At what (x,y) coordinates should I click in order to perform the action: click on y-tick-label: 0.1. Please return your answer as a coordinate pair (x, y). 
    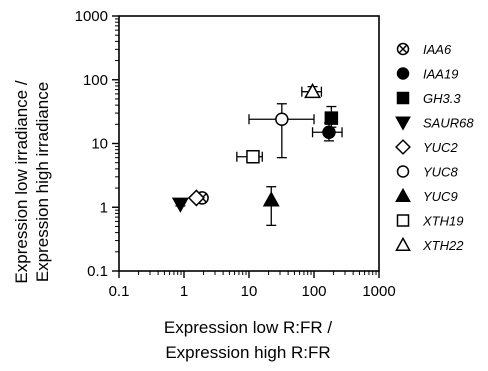
    Looking at the image, I should click on (97, 271).